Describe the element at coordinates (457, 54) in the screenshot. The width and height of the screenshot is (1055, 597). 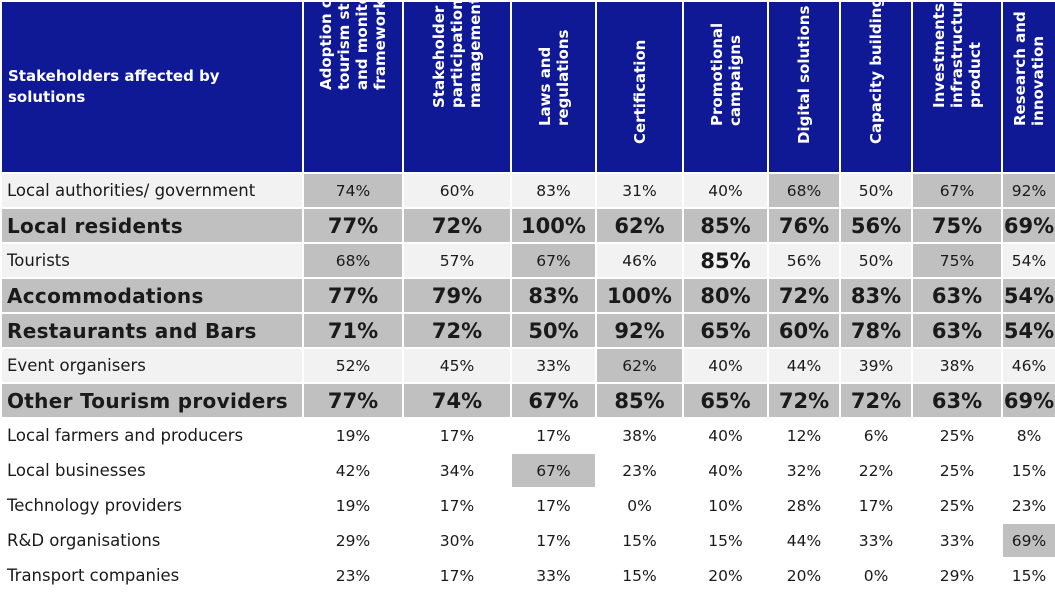
I see `column-header-label: Stakeholder participation and management` at that location.